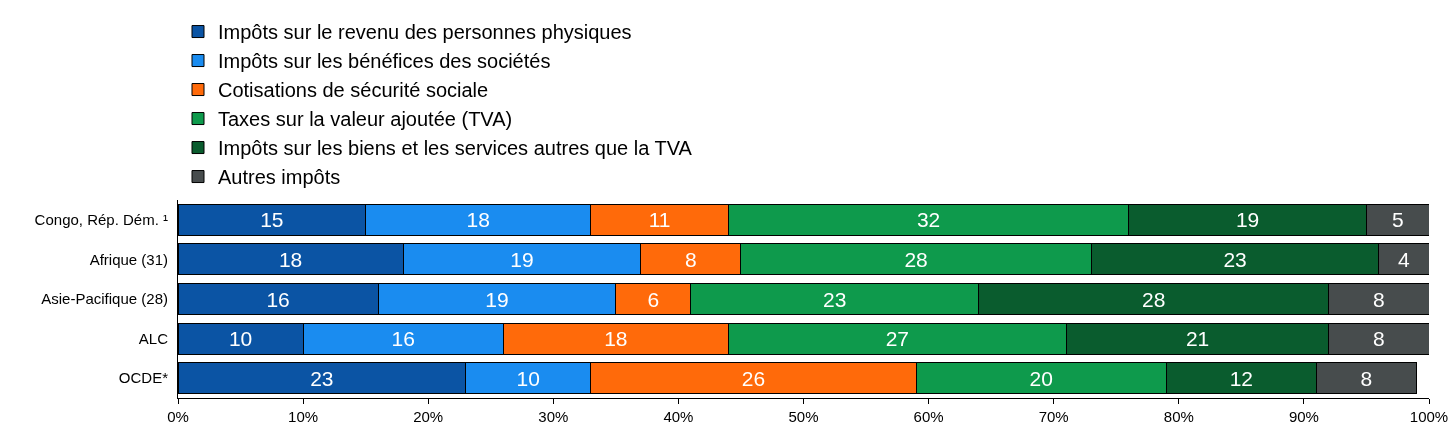 The width and height of the screenshot is (1454, 434). I want to click on data-label: 15, so click(272, 220).